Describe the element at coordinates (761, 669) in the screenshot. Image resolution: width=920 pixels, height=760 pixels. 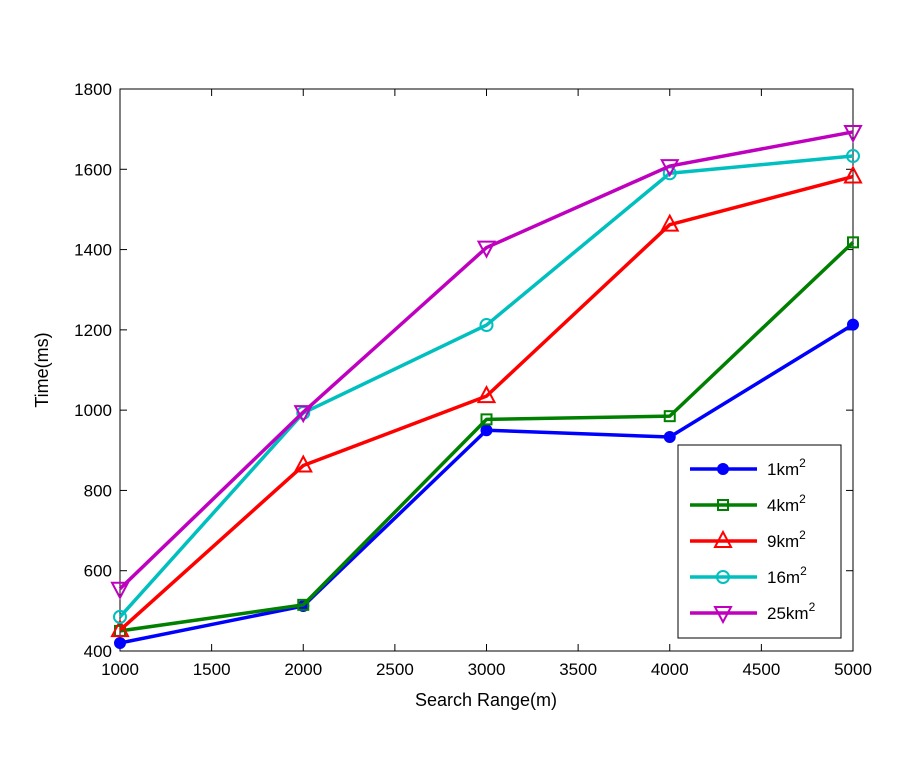
I see `x-tick-label: 4500` at that location.